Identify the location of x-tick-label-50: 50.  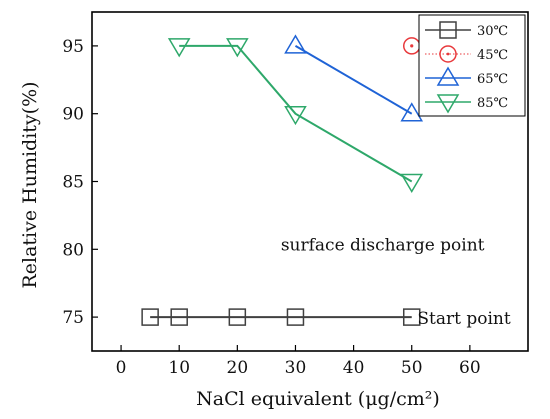
(412, 368).